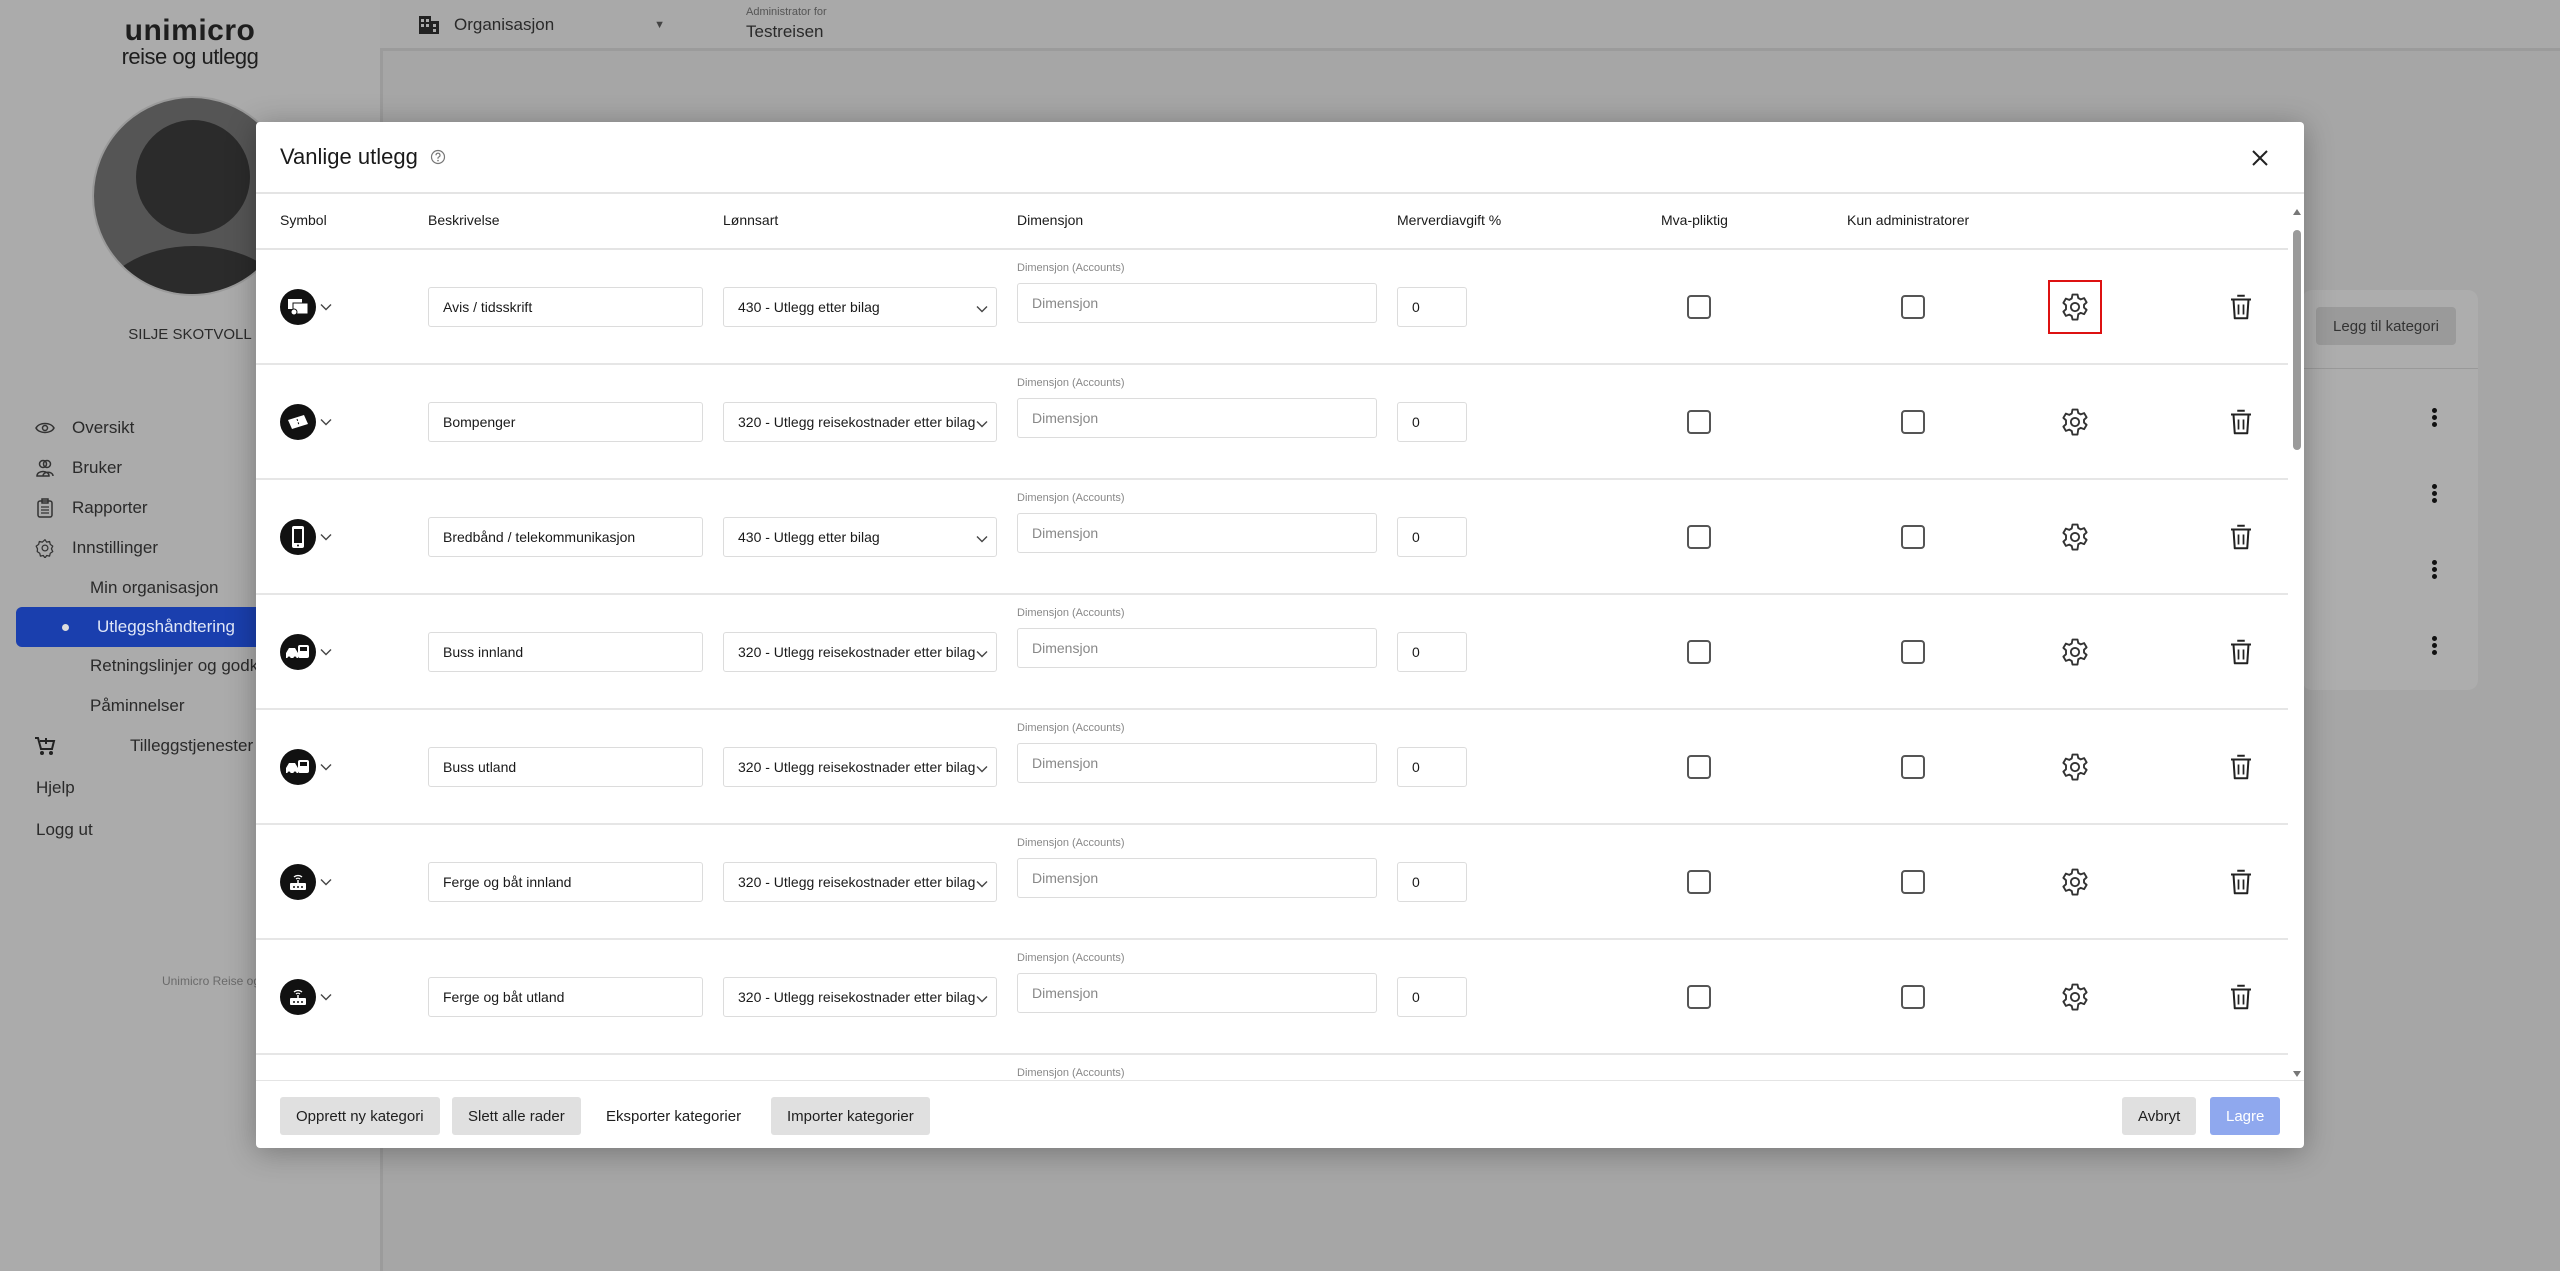 This screenshot has height=1271, width=2560. I want to click on export-categories-button: Eksporter kategorier, so click(674, 1116).